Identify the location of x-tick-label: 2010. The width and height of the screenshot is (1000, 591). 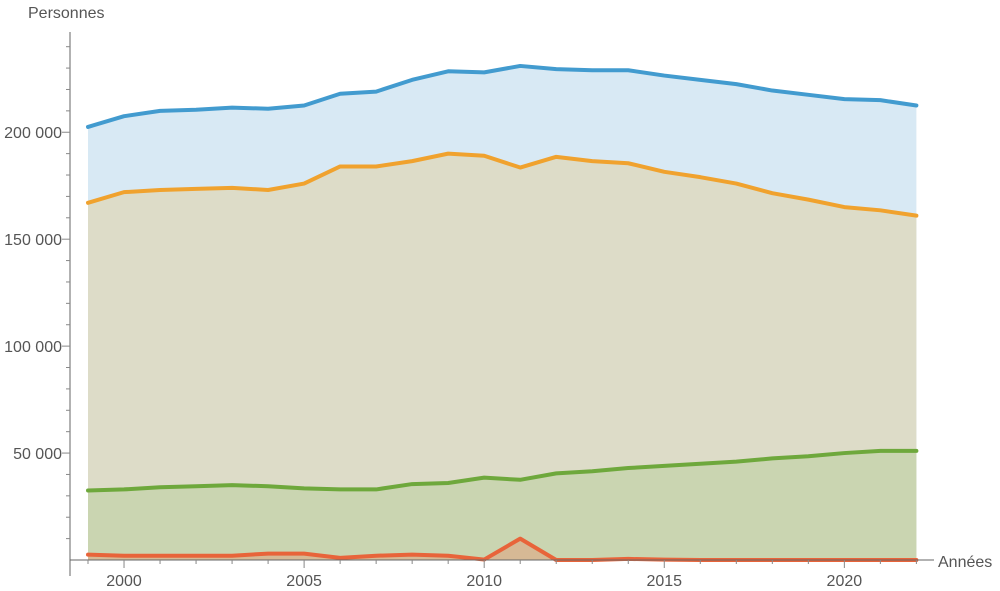
(484, 581).